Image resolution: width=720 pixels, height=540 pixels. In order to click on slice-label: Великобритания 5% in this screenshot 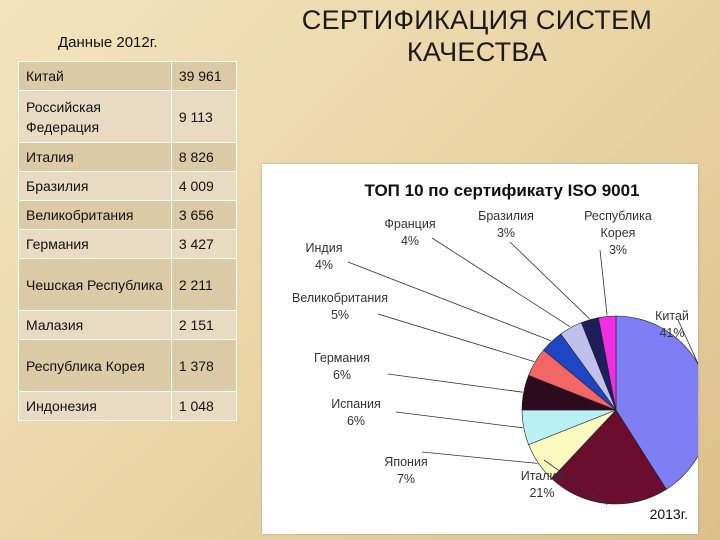, I will do `click(340, 306)`.